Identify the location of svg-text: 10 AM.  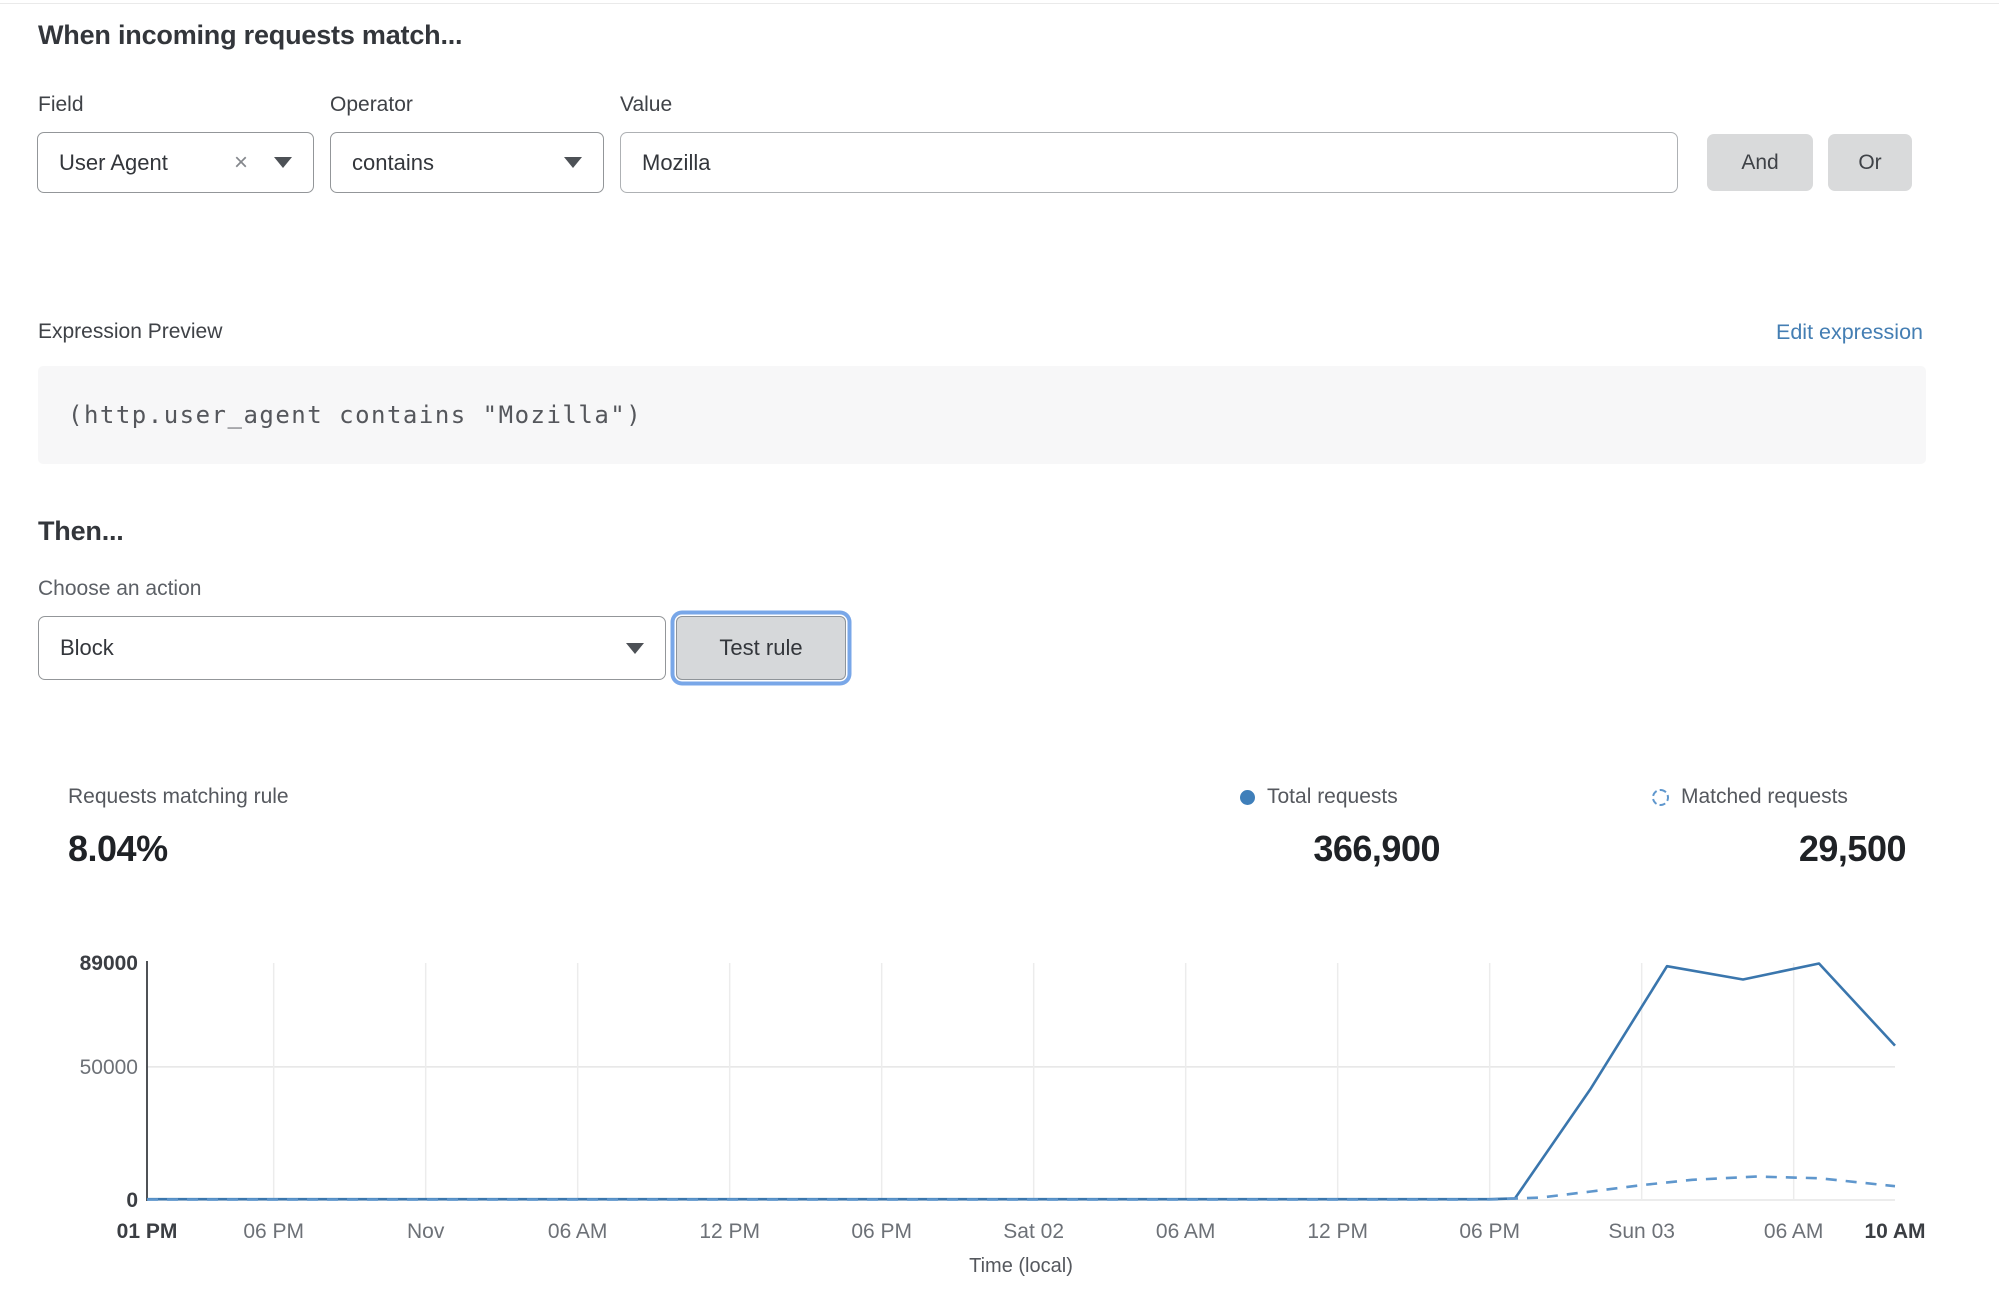
(1894, 1231).